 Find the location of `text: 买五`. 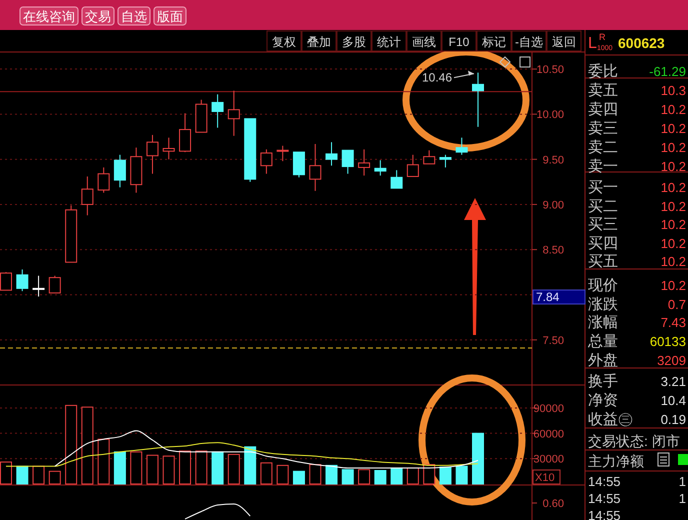

text: 买五 is located at coordinates (603, 261).